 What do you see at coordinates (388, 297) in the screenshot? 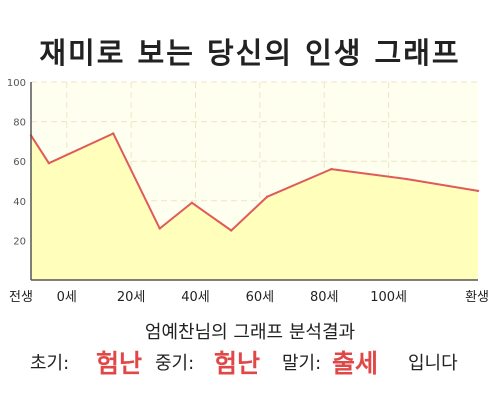
I see `x-tick-label: 100세` at bounding box center [388, 297].